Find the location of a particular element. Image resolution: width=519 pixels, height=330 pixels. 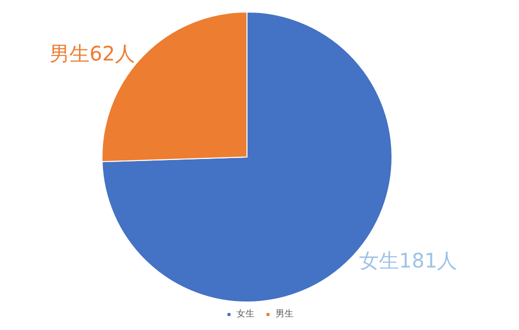

data-label: 女生181人 is located at coordinates (408, 260).